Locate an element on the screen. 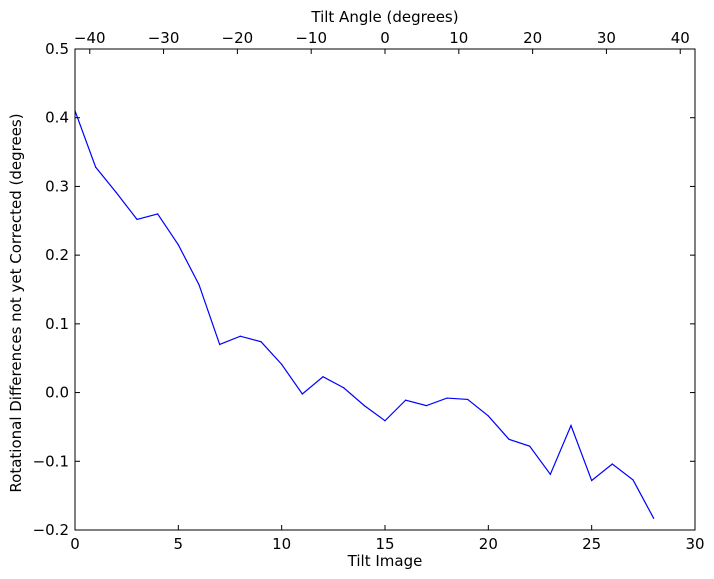 Image resolution: width=714 pixels, height=579 pixels. y-tick-label: 0.5 is located at coordinates (57, 49).